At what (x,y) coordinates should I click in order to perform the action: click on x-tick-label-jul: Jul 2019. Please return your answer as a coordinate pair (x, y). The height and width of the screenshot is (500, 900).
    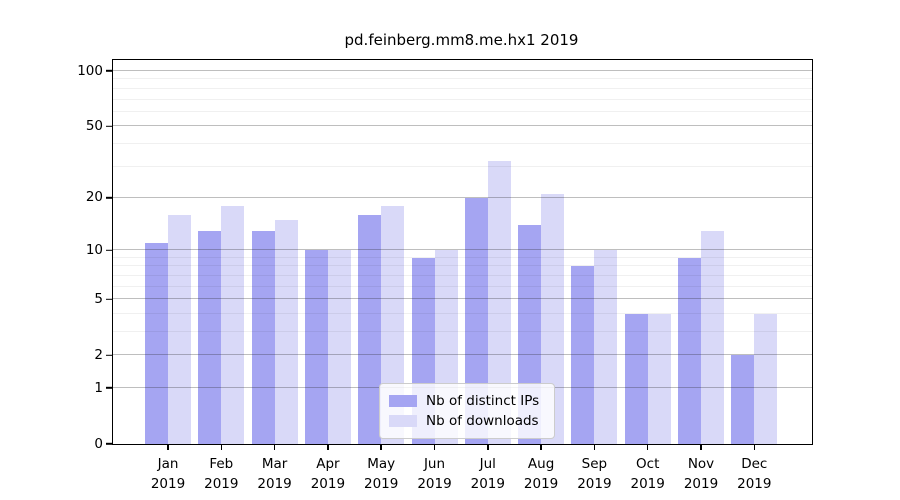
    Looking at the image, I should click on (487, 474).